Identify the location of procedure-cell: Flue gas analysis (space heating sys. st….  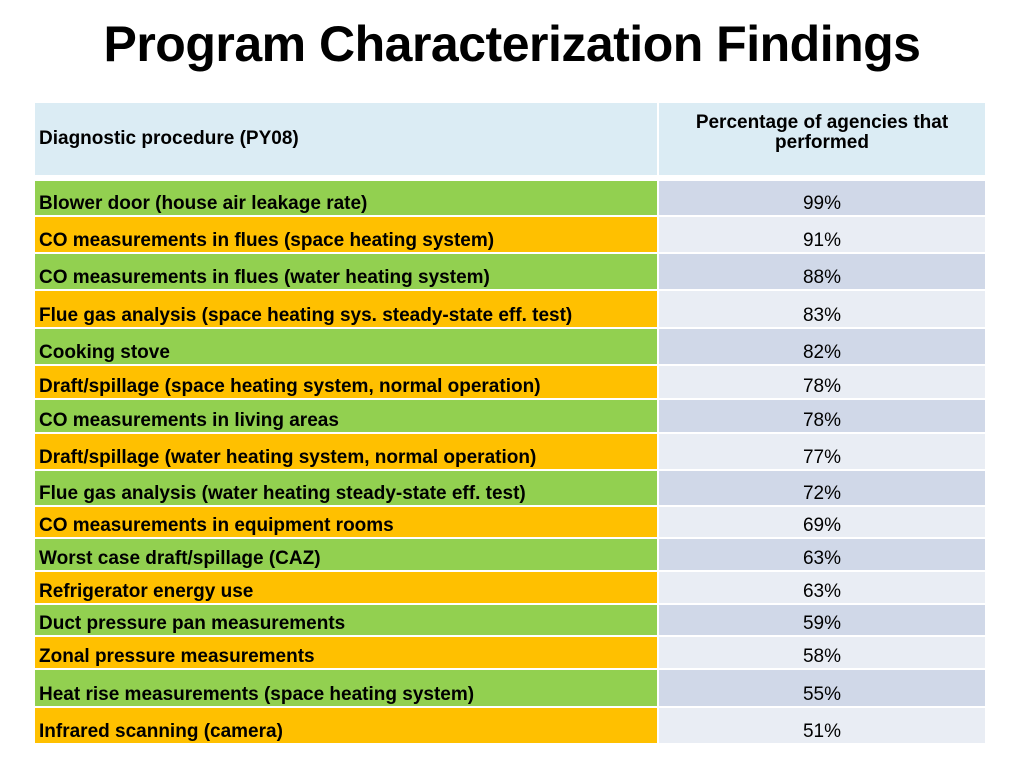
(346, 309).